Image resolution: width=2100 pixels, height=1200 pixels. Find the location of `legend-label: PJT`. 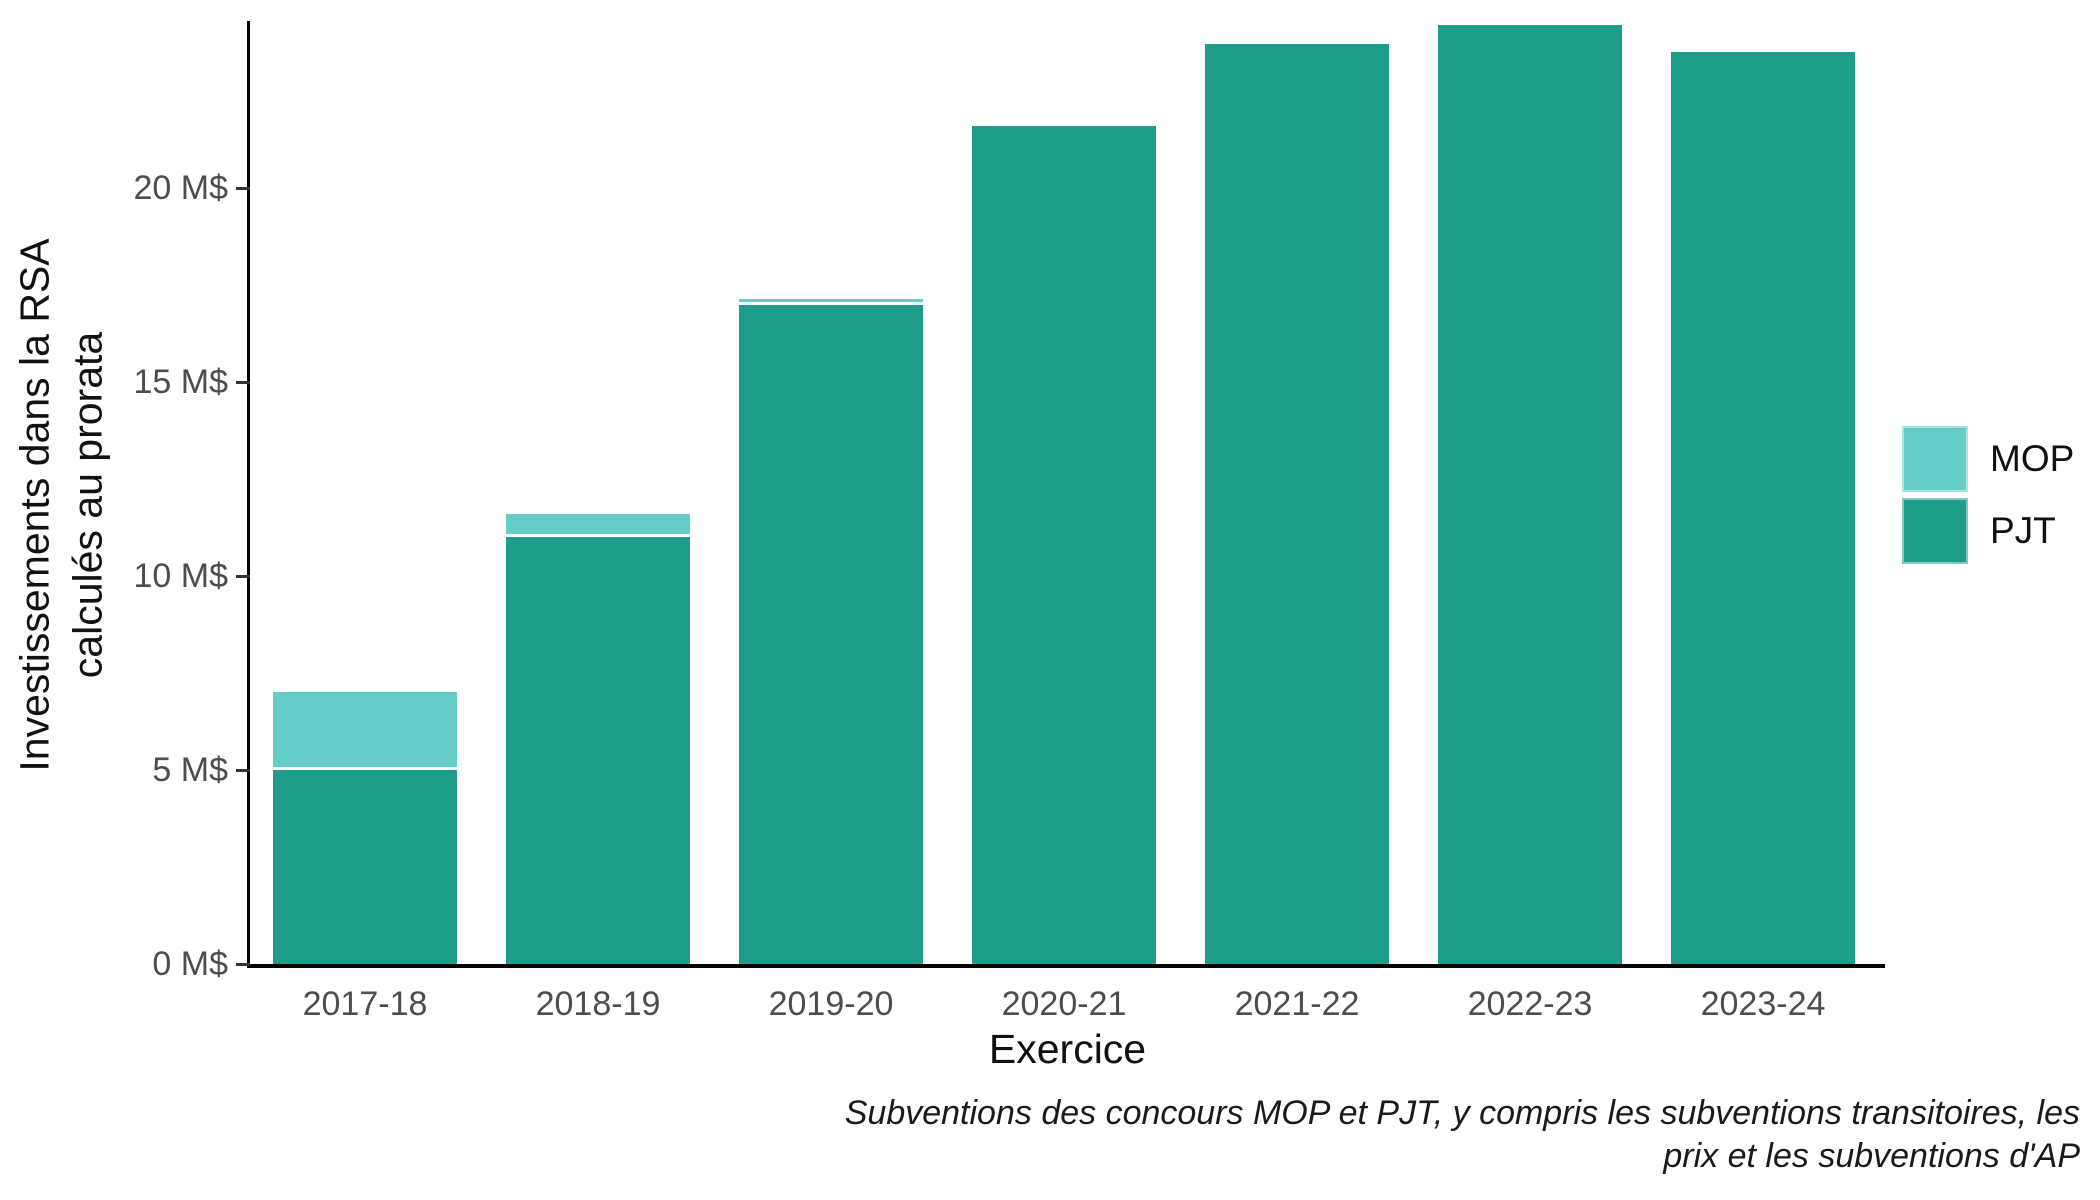

legend-label: PJT is located at coordinates (2023, 530).